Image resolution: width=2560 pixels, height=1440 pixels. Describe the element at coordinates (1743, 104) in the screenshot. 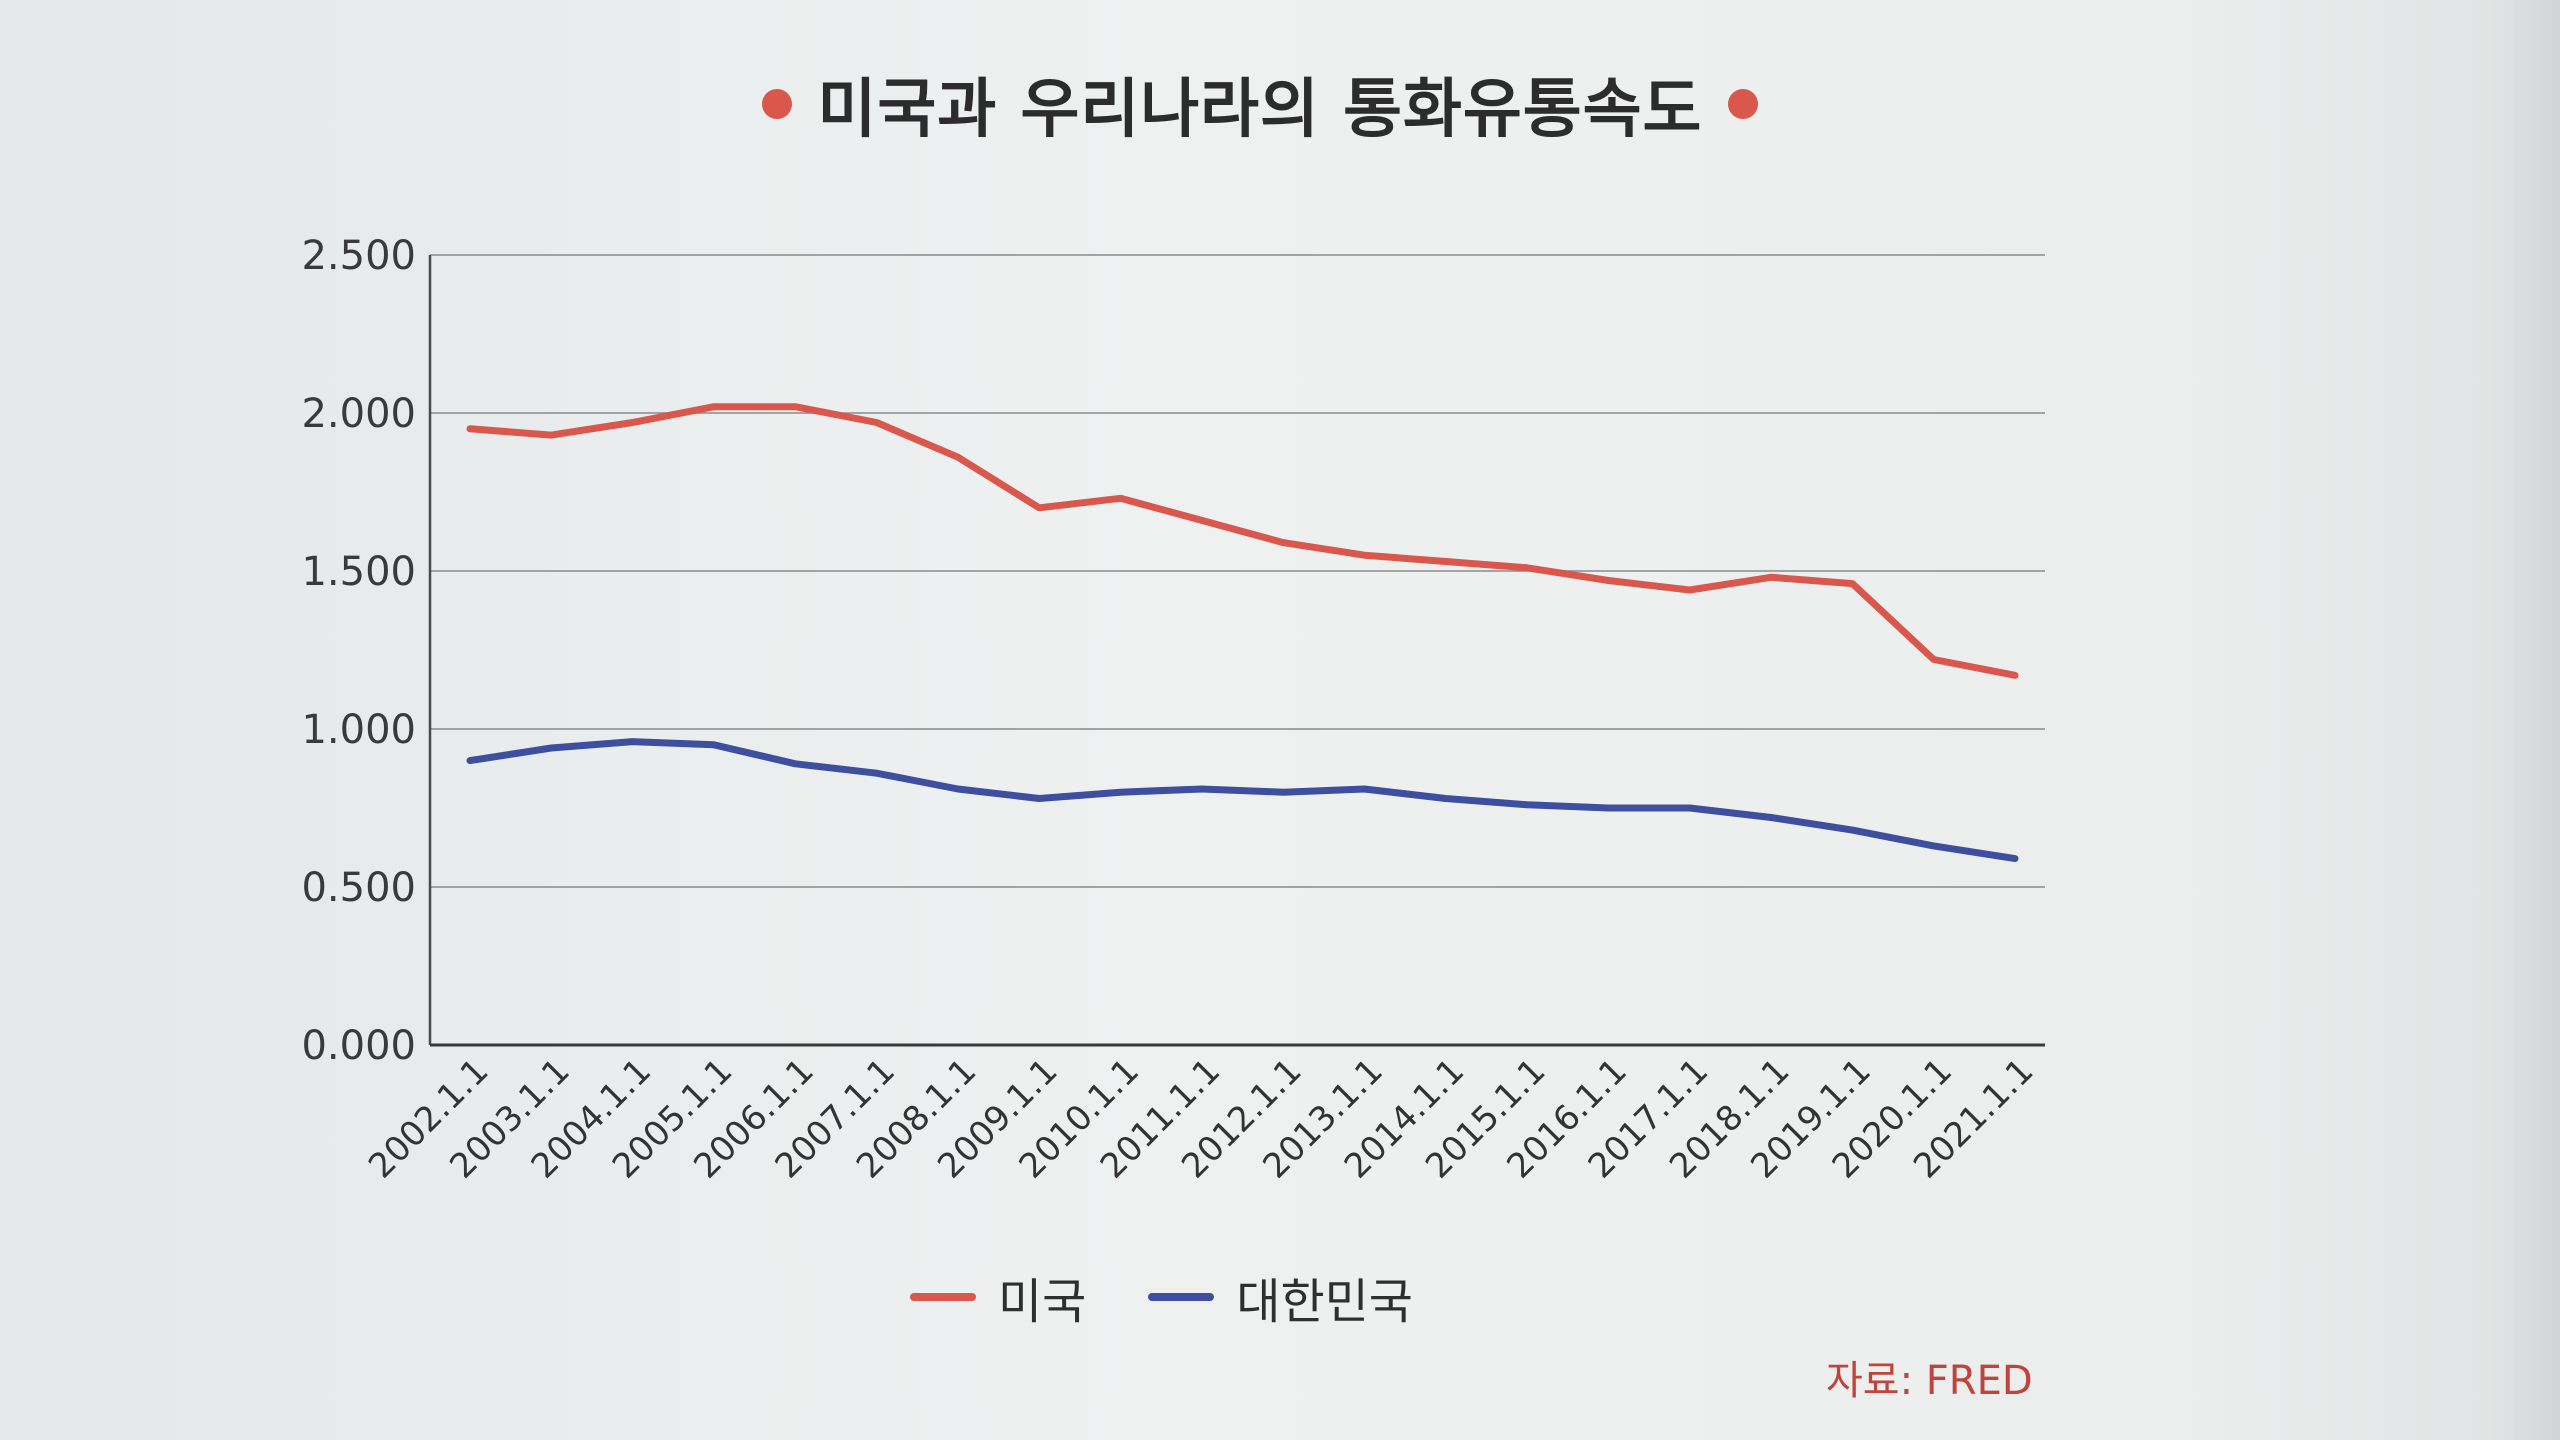

I see `title-dot-right` at that location.